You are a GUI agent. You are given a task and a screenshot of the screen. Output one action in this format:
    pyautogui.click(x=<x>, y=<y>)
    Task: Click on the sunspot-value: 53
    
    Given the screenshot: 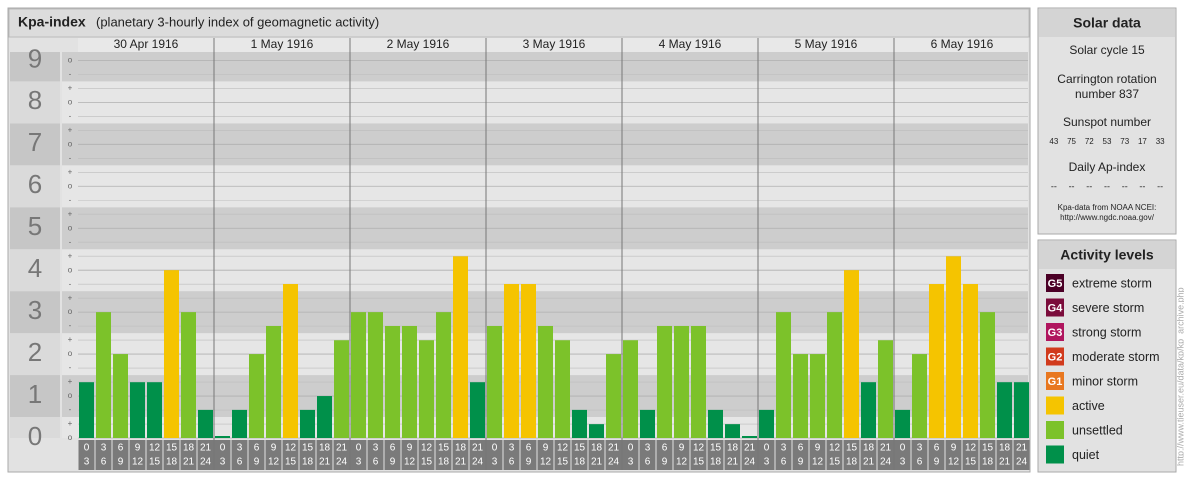 What is the action you would take?
    pyautogui.click(x=1107, y=141)
    